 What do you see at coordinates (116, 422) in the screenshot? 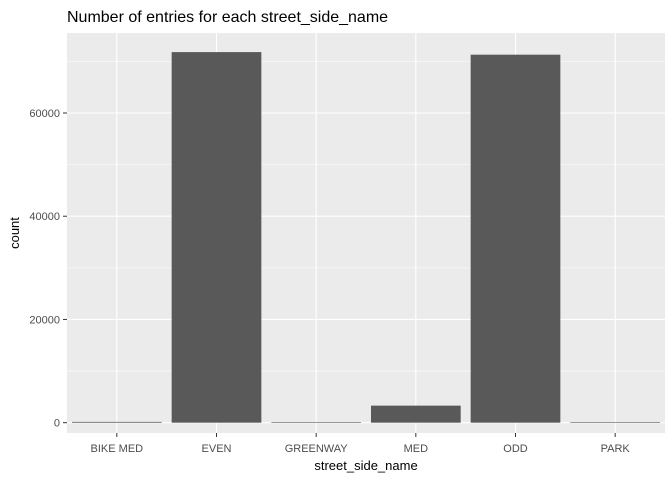
I see `bar-bike-med` at bounding box center [116, 422].